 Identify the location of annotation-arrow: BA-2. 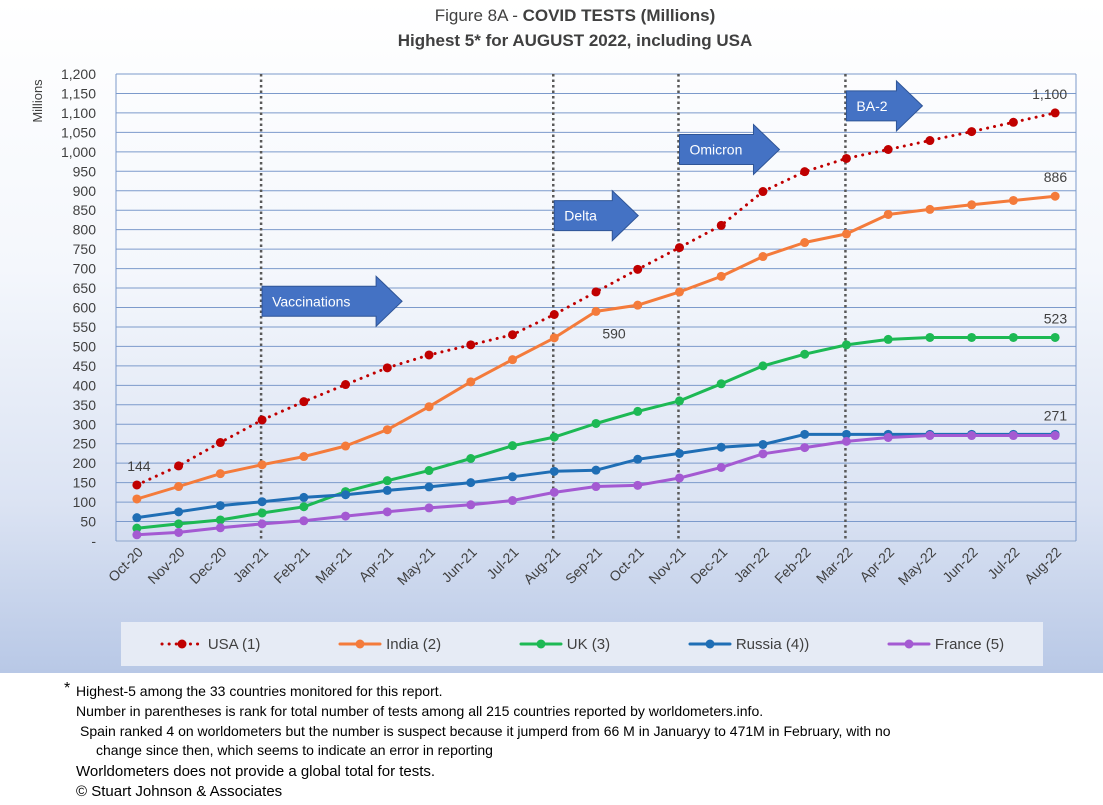
(884, 106).